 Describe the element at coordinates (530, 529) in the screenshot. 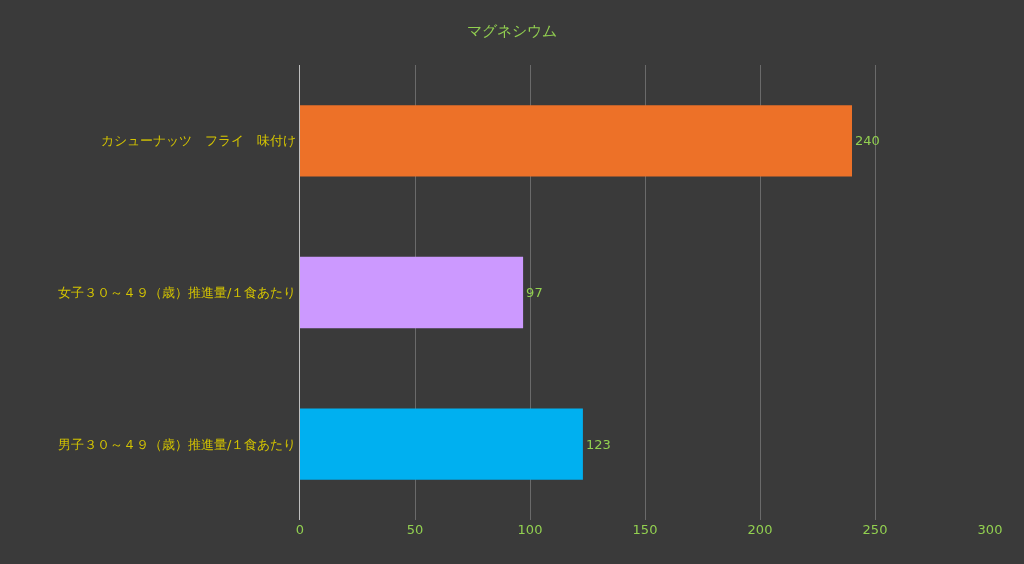

I see `x-tick-label: 100` at that location.